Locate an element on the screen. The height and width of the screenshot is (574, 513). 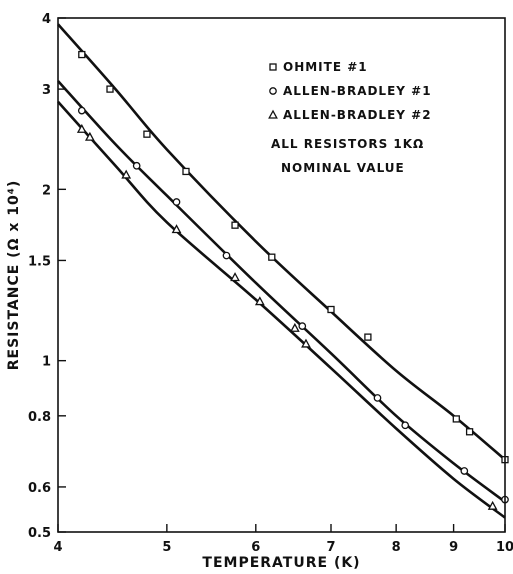
x-tick-label: 4 is located at coordinates (57, 547).